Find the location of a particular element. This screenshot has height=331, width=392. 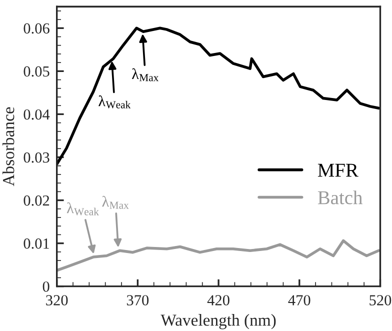

legend-label: MFR is located at coordinates (338, 170).